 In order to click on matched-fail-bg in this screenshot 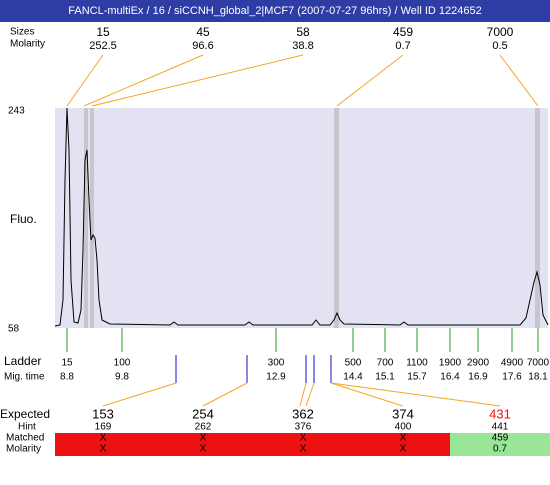, I will do `click(252, 444)`.